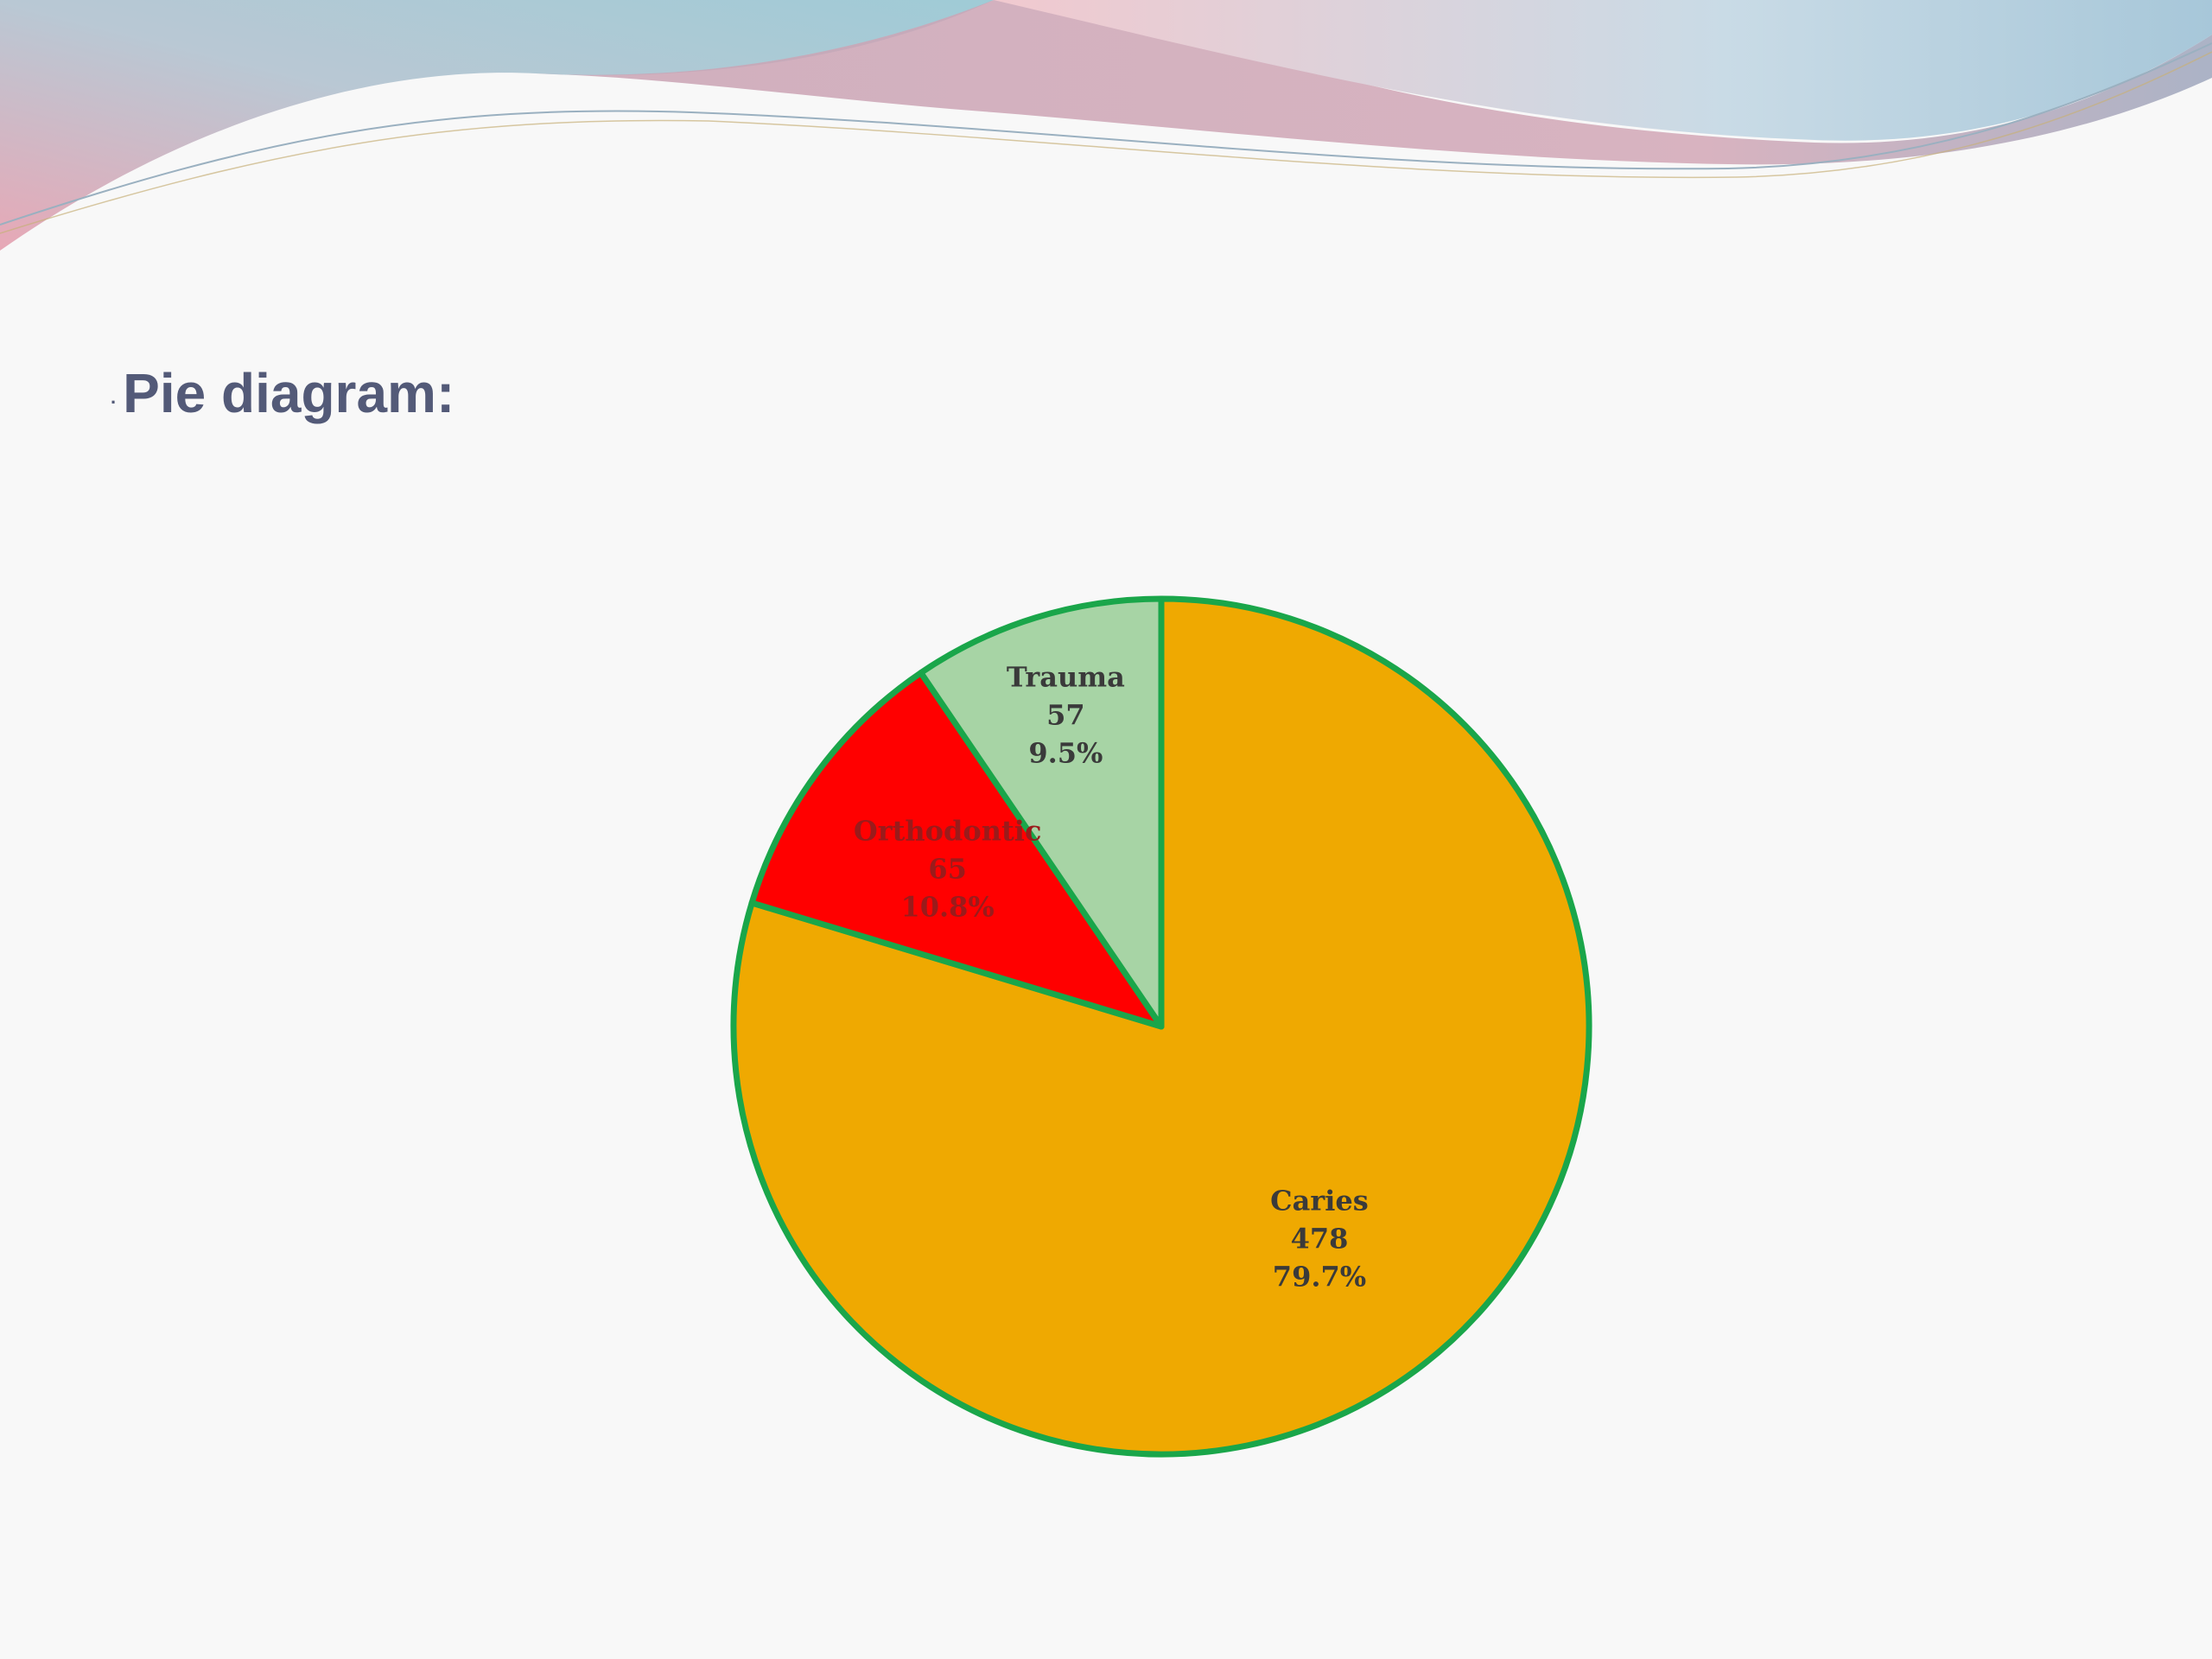 This screenshot has width=2212, height=1659. What do you see at coordinates (1065, 714) in the screenshot?
I see `pie-trauma-value: 57` at bounding box center [1065, 714].